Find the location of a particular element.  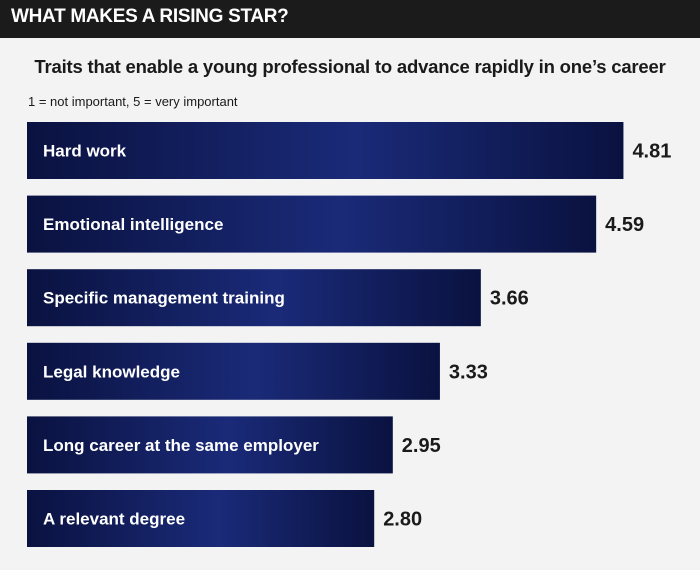

bar-value-label: 2.95 is located at coordinates (421, 446).